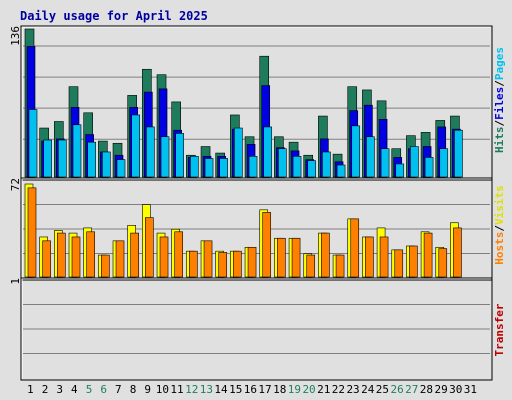  What do you see at coordinates (30, 389) in the screenshot?
I see `x-tick-label: 1` at bounding box center [30, 389].